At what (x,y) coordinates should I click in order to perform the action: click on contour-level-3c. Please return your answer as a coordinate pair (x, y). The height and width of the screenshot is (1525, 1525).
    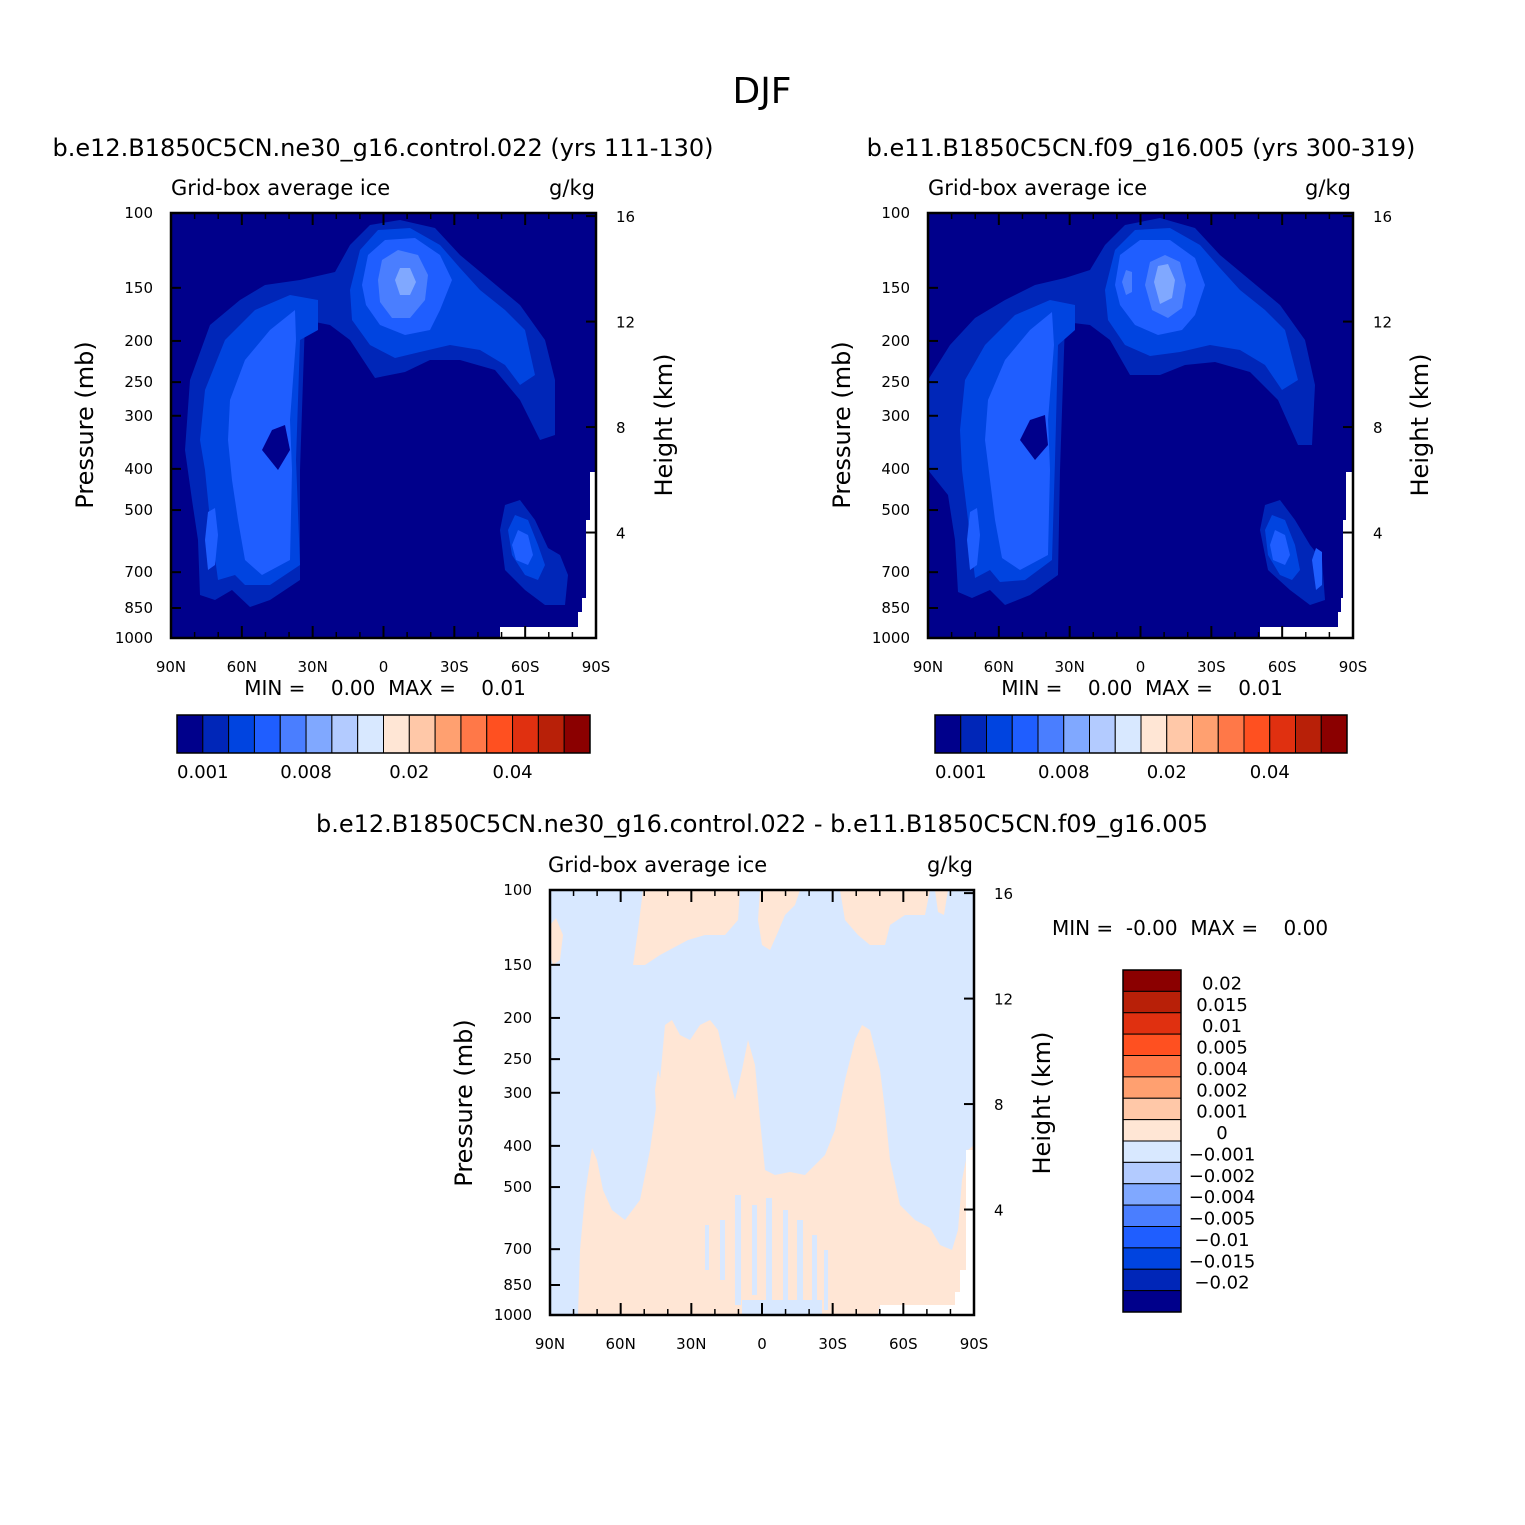
    Looking at the image, I should click on (522, 547).